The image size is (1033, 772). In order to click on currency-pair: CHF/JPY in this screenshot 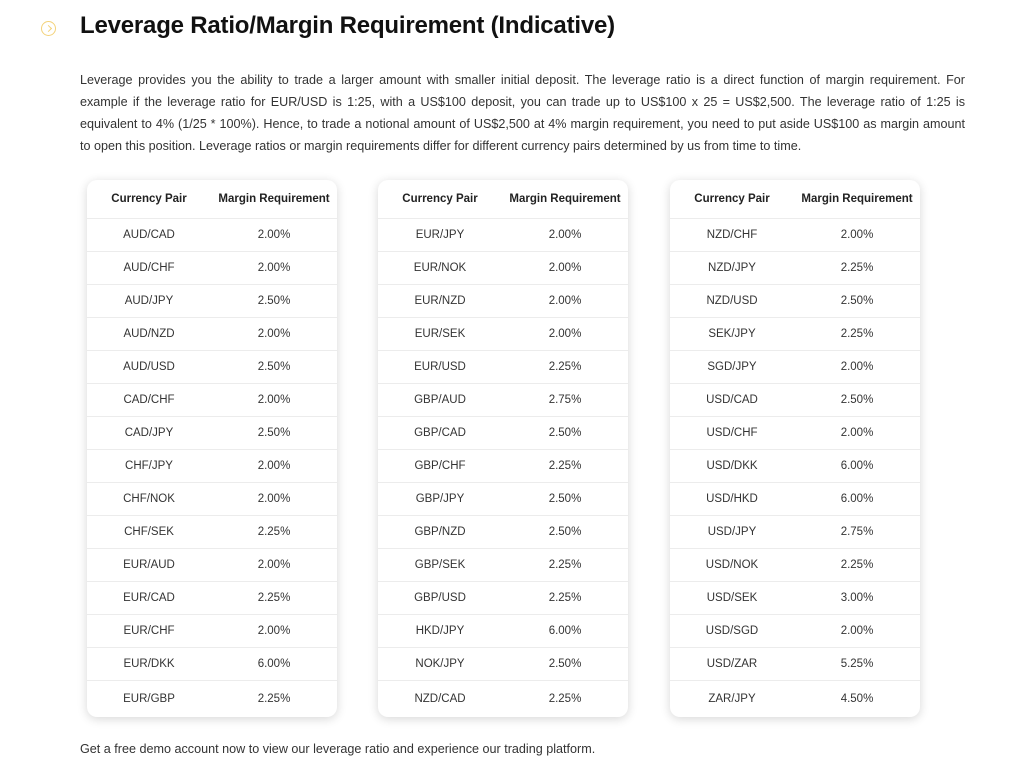, I will do `click(149, 466)`.